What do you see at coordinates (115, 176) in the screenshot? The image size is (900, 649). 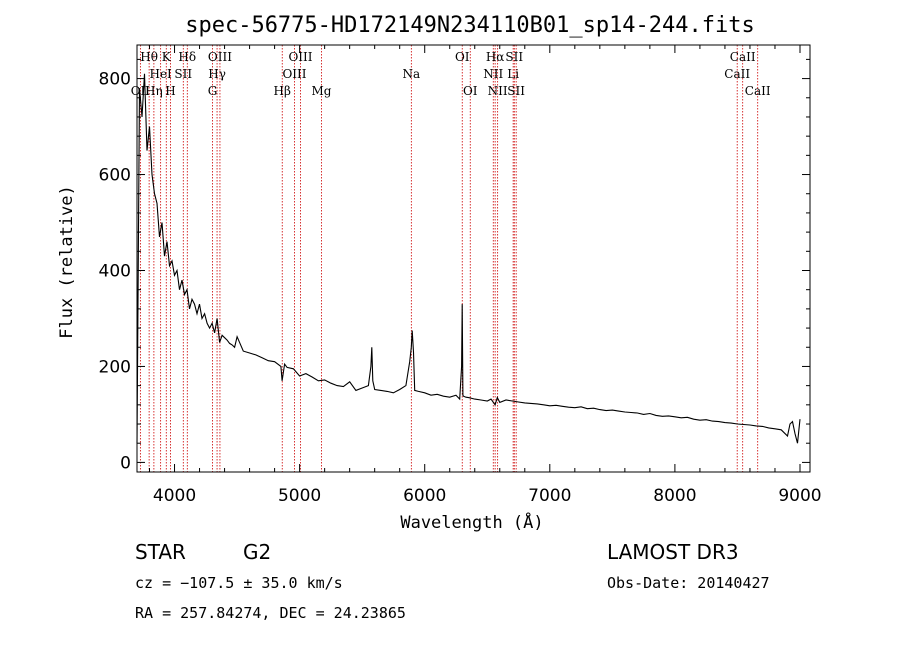 I see `y-tick-label-3: 600` at bounding box center [115, 176].